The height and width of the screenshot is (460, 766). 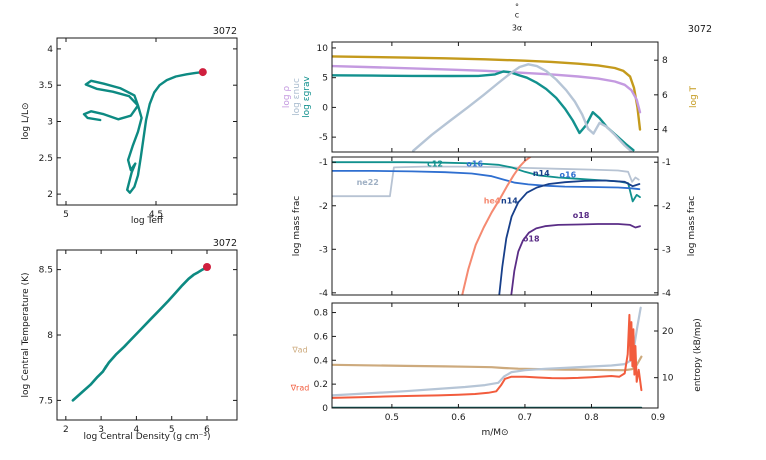 What do you see at coordinates (458, 418) in the screenshot?
I see `gradient-panel-x-tick-label: 0.6` at bounding box center [458, 418].